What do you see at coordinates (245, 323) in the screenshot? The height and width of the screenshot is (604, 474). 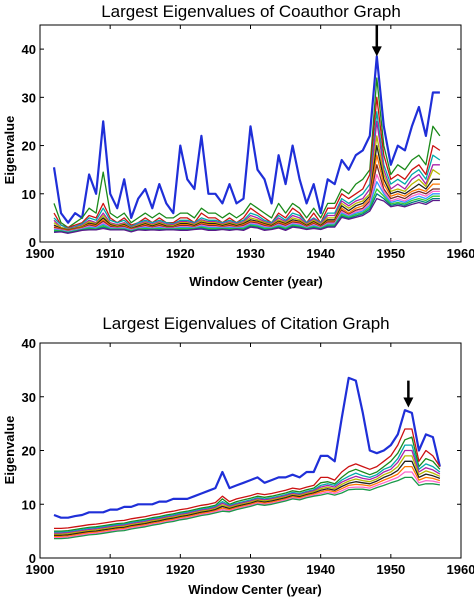 I see `citation-chart-title: Largest Eigenvalues of Citation Graph` at bounding box center [245, 323].